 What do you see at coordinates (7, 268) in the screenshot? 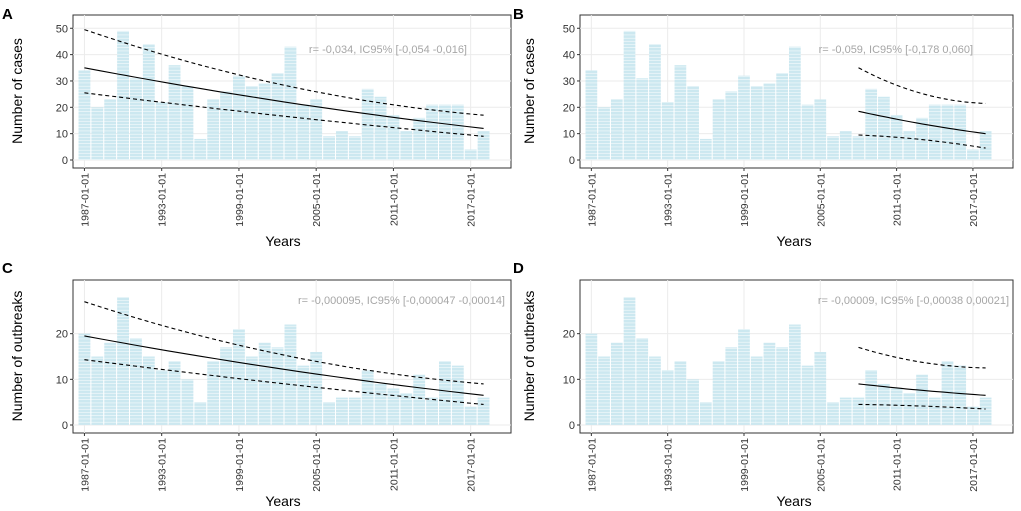
I see `panel-letter: C` at bounding box center [7, 268].